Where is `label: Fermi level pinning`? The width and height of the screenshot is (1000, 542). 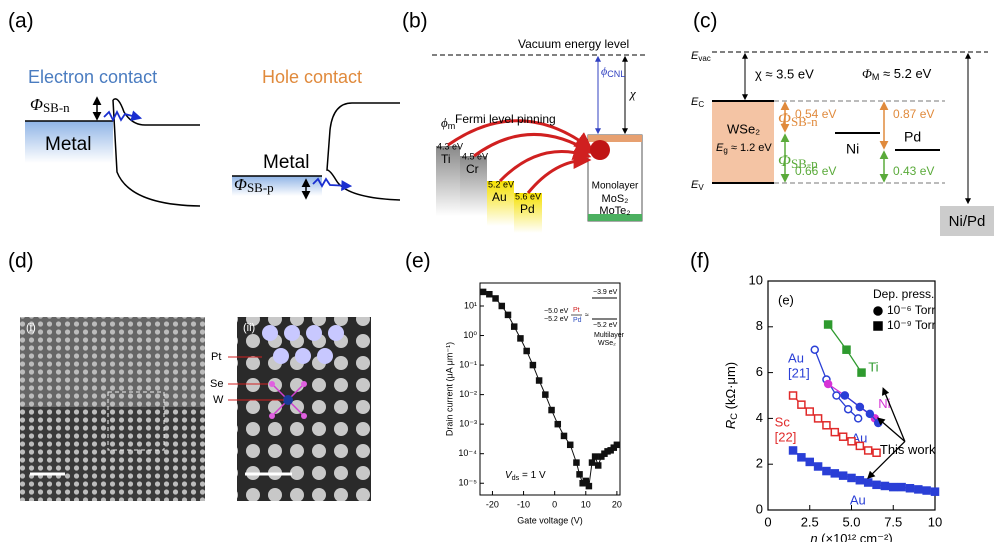
label: Fermi level pinning is located at coordinates (505, 119).